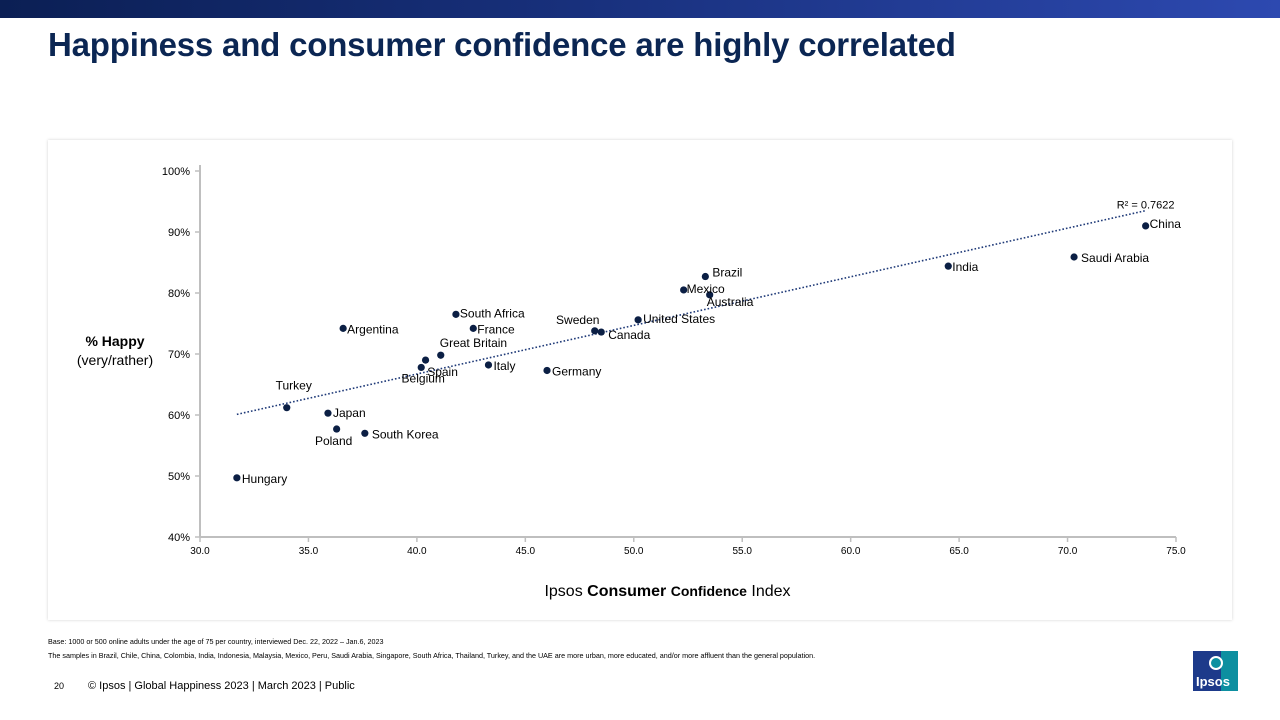 The height and width of the screenshot is (720, 1280). What do you see at coordinates (1215, 671) in the screenshot?
I see `ipsos-logo: Ipsos` at bounding box center [1215, 671].